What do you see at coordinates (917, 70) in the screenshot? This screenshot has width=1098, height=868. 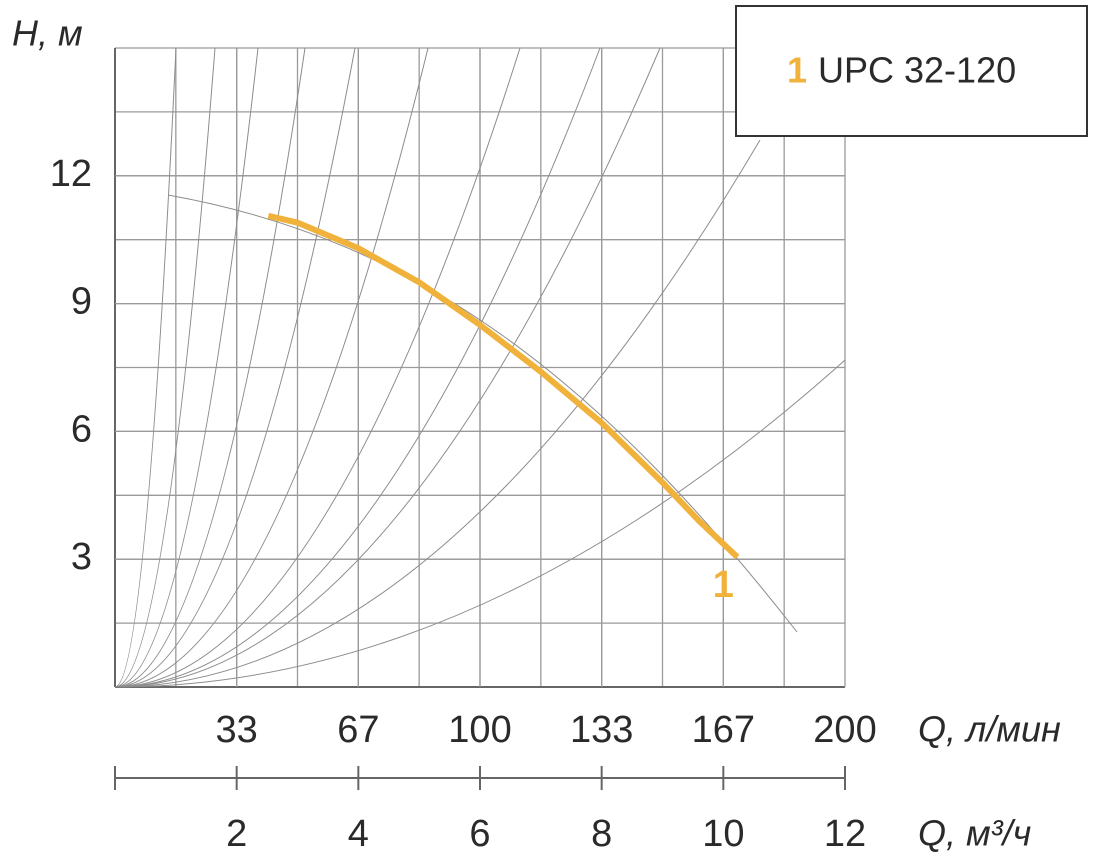 I see `legend-label: UPC 32-120` at bounding box center [917, 70].